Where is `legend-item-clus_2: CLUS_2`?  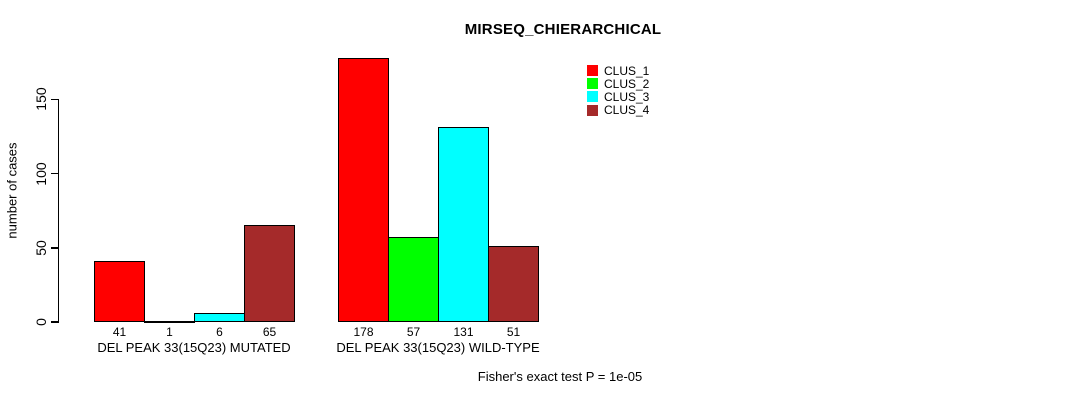
legend-item-clus_2: CLUS_2 is located at coordinates (618, 83).